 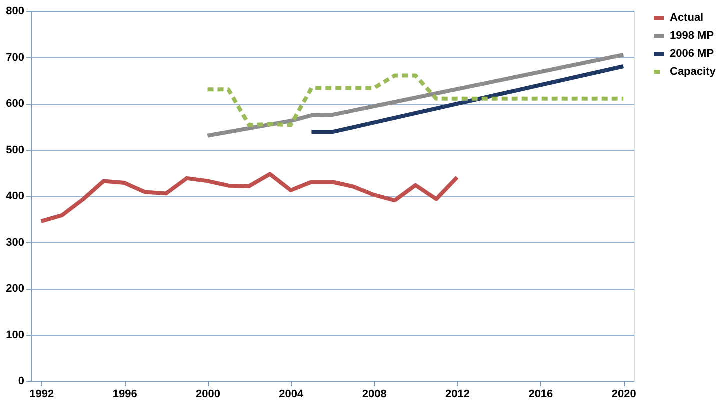 I want to click on y-tick-label: 700, so click(x=15, y=58).